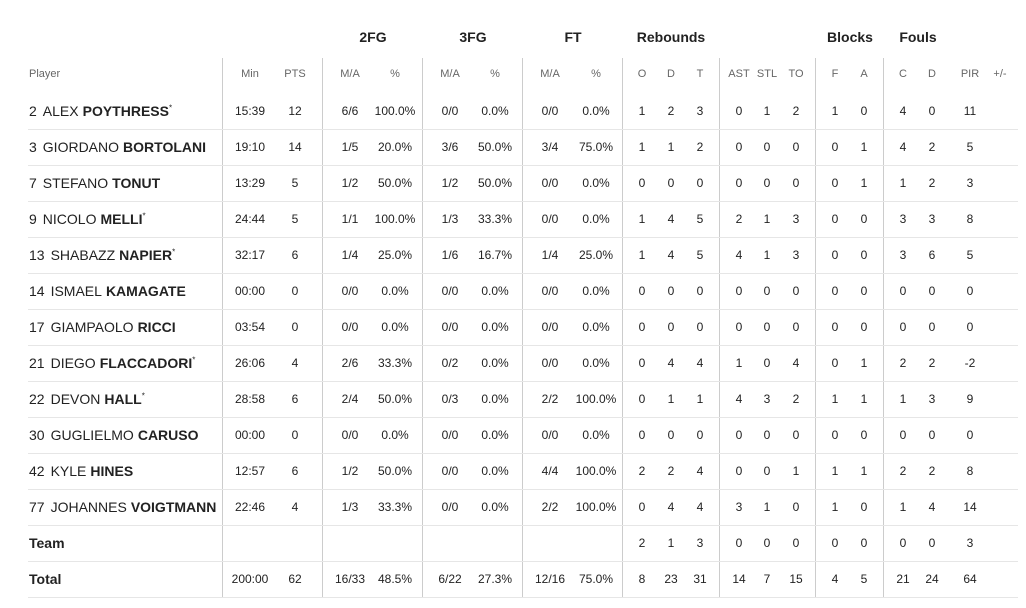 The height and width of the screenshot is (608, 1026). Describe the element at coordinates (33, 183) in the screenshot. I see `jersey-number: 7` at that location.